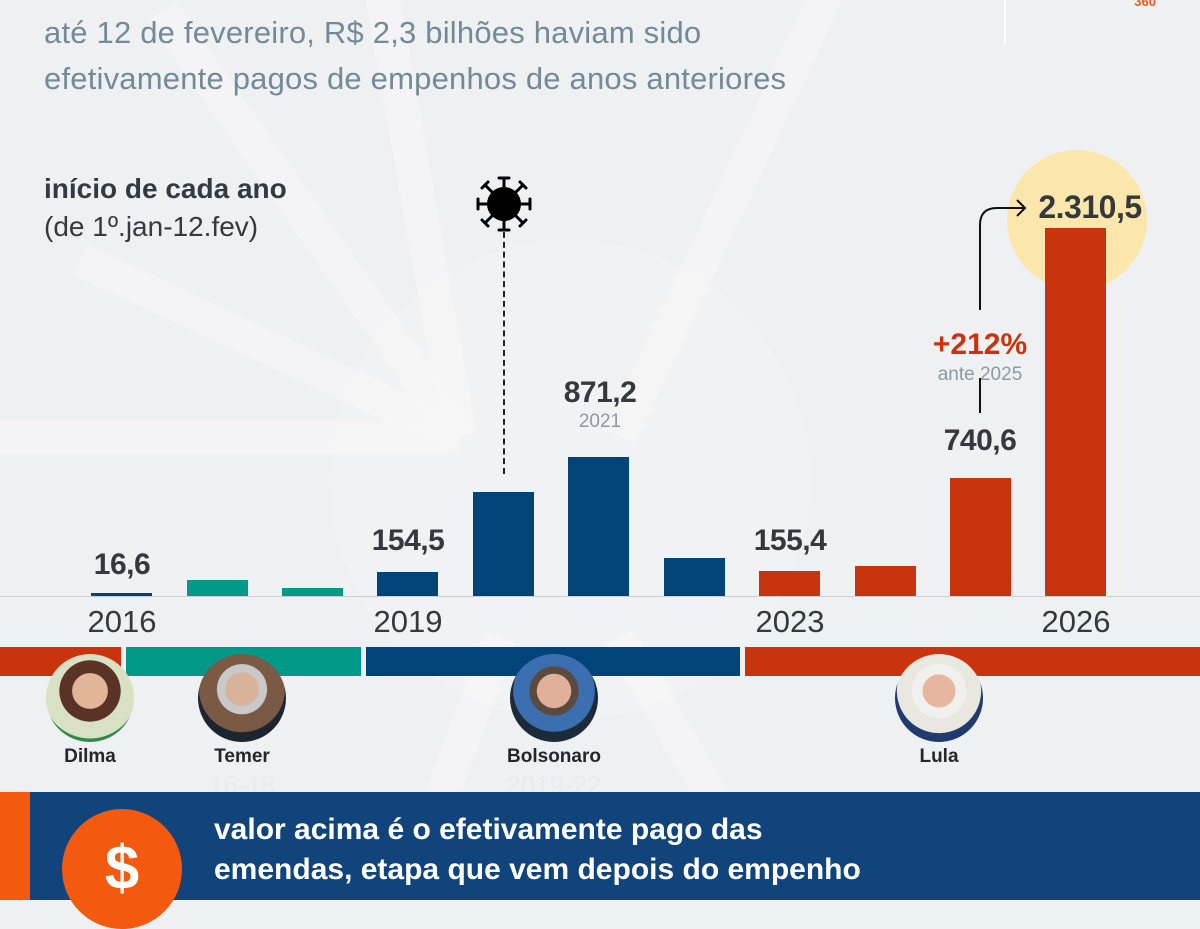  I want to click on bar-2019, so click(407, 584).